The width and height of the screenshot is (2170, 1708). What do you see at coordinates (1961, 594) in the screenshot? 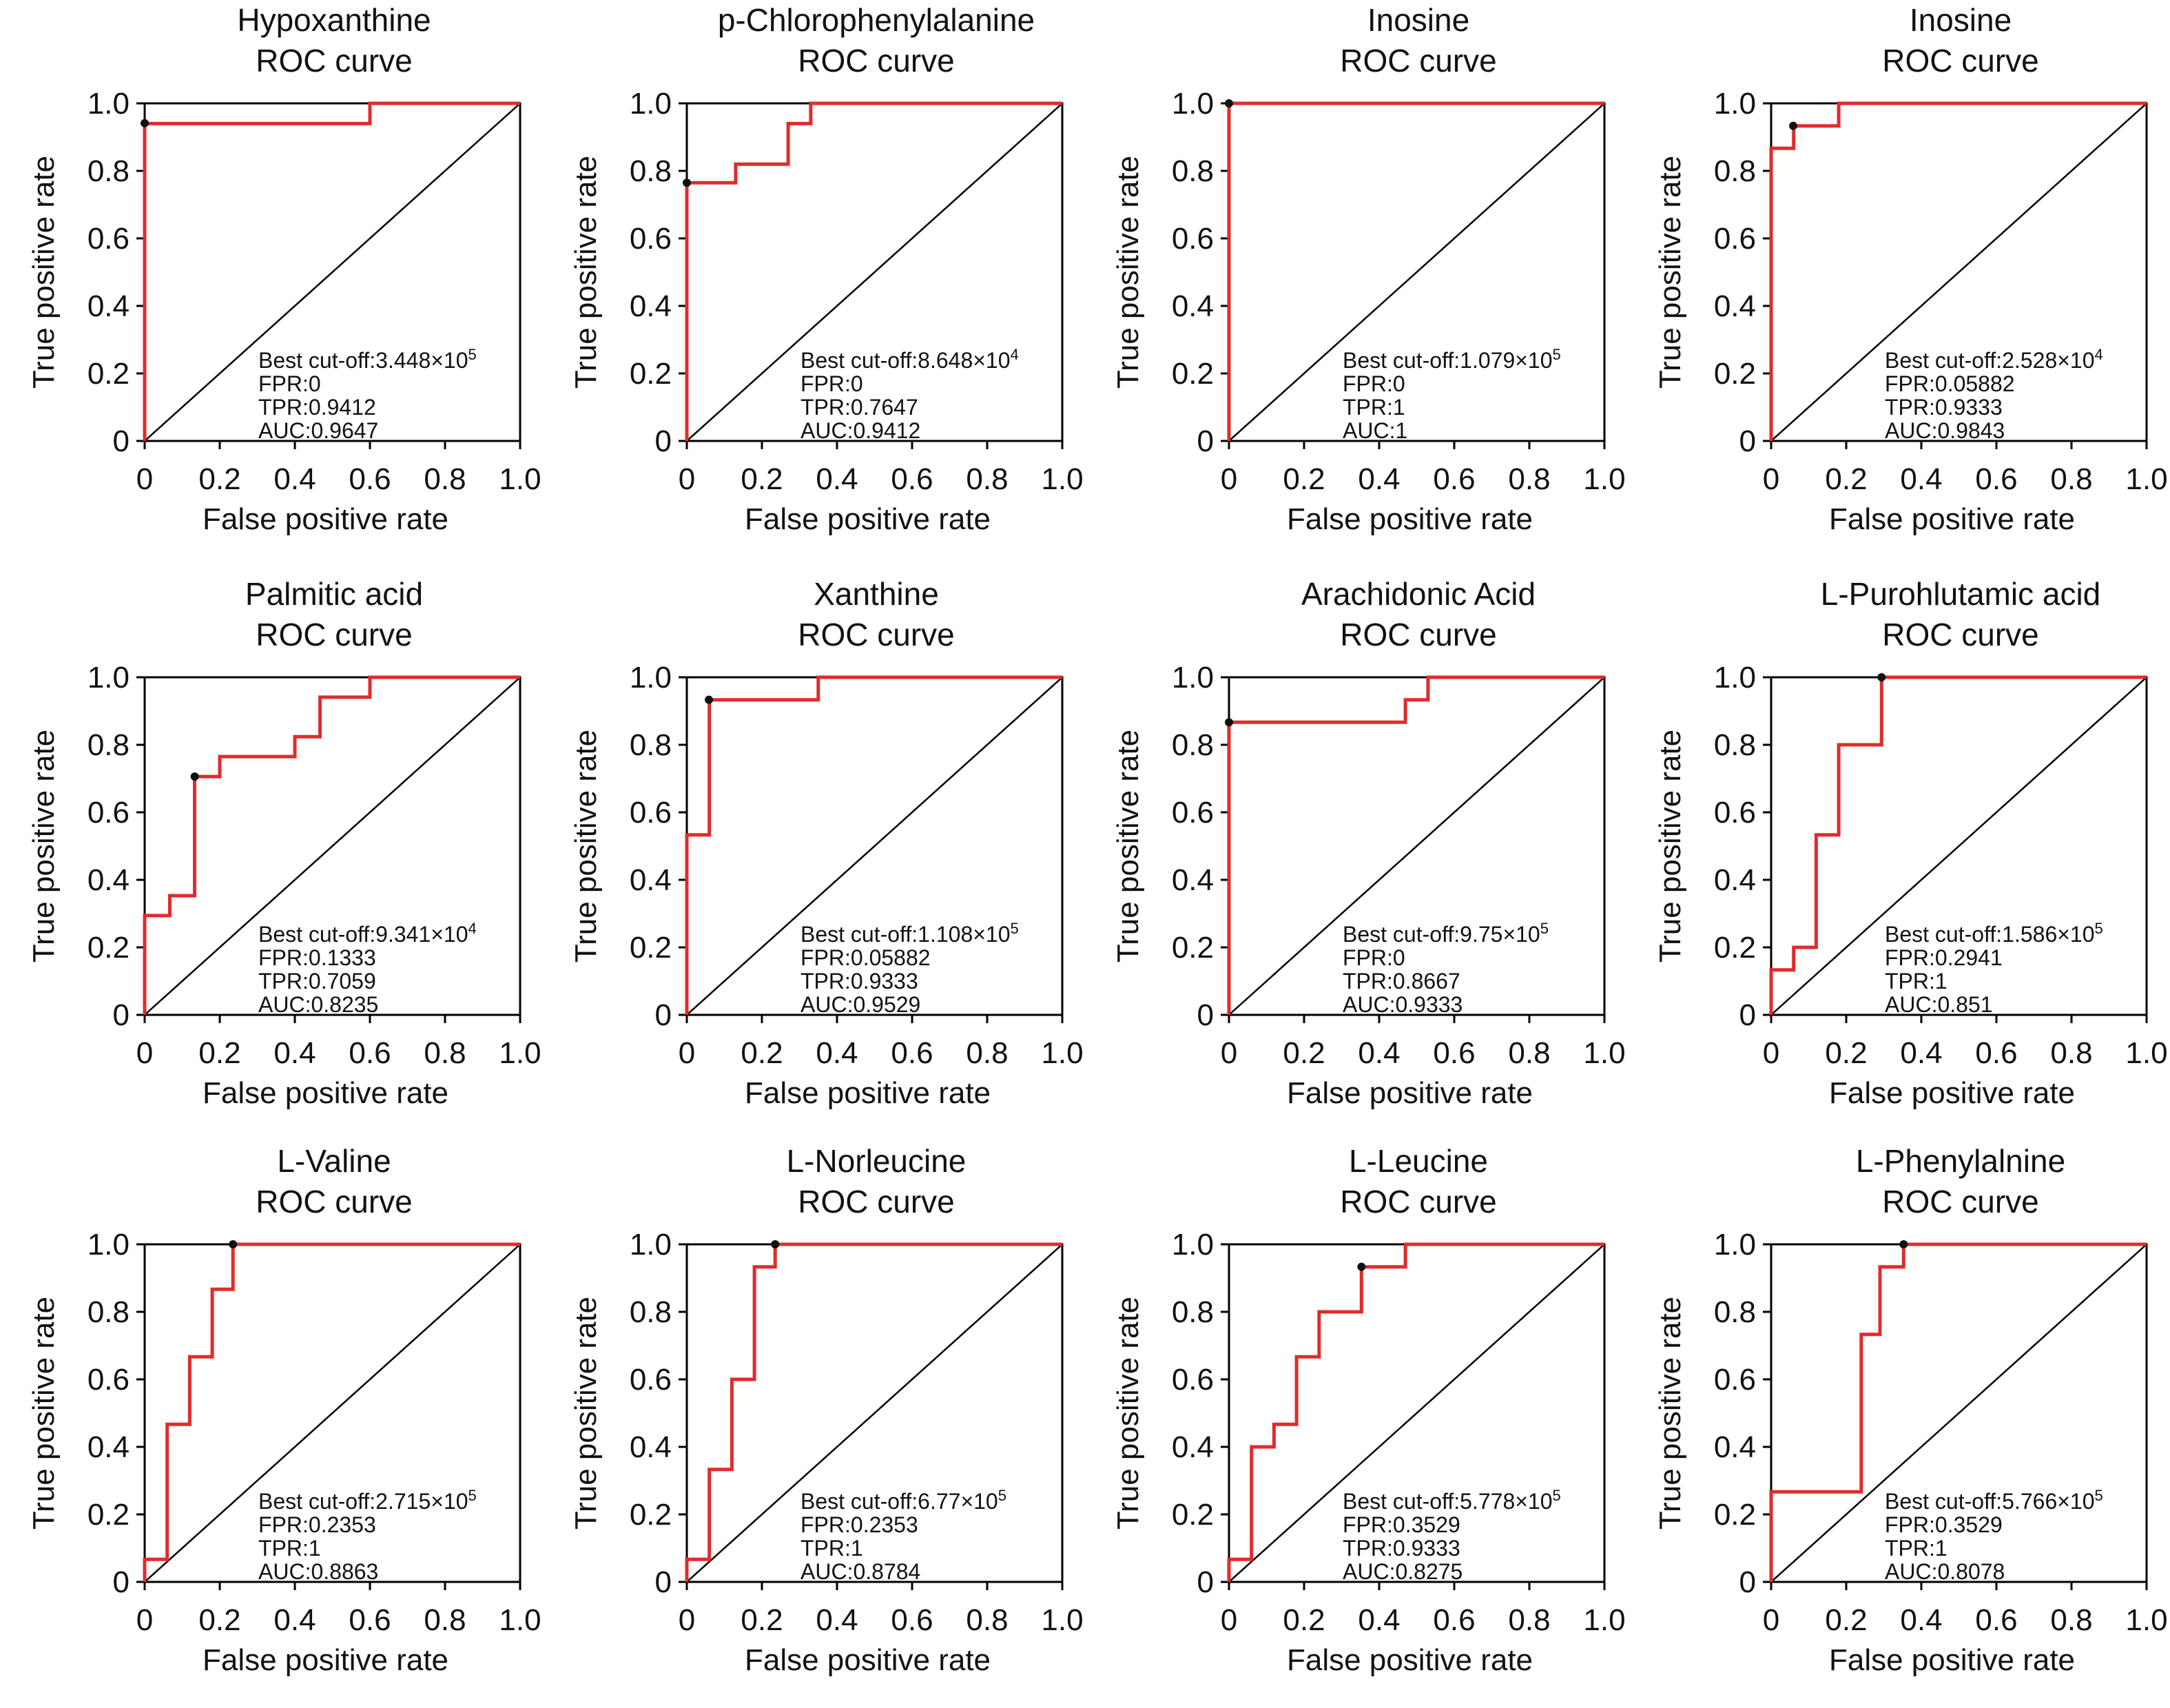
I see `chart-title: L-Purohlutamic acid` at bounding box center [1961, 594].